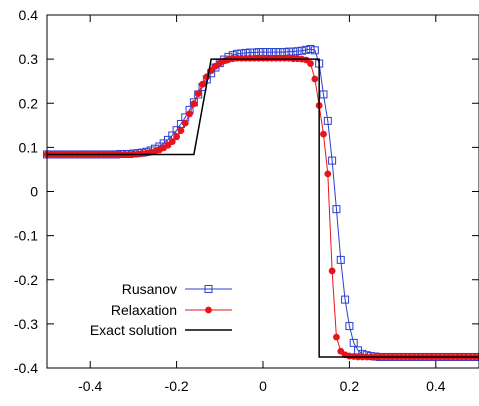 This screenshot has height=406, width=479. I want to click on x-tick-label: 0.4, so click(436, 386).